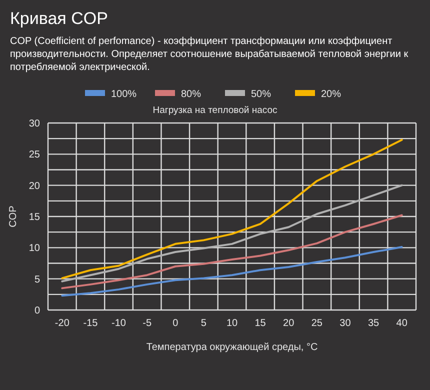 Image resolution: width=430 pixels, height=390 pixels. Describe the element at coordinates (374, 323) in the screenshot. I see `x-tick-label: 35` at that location.